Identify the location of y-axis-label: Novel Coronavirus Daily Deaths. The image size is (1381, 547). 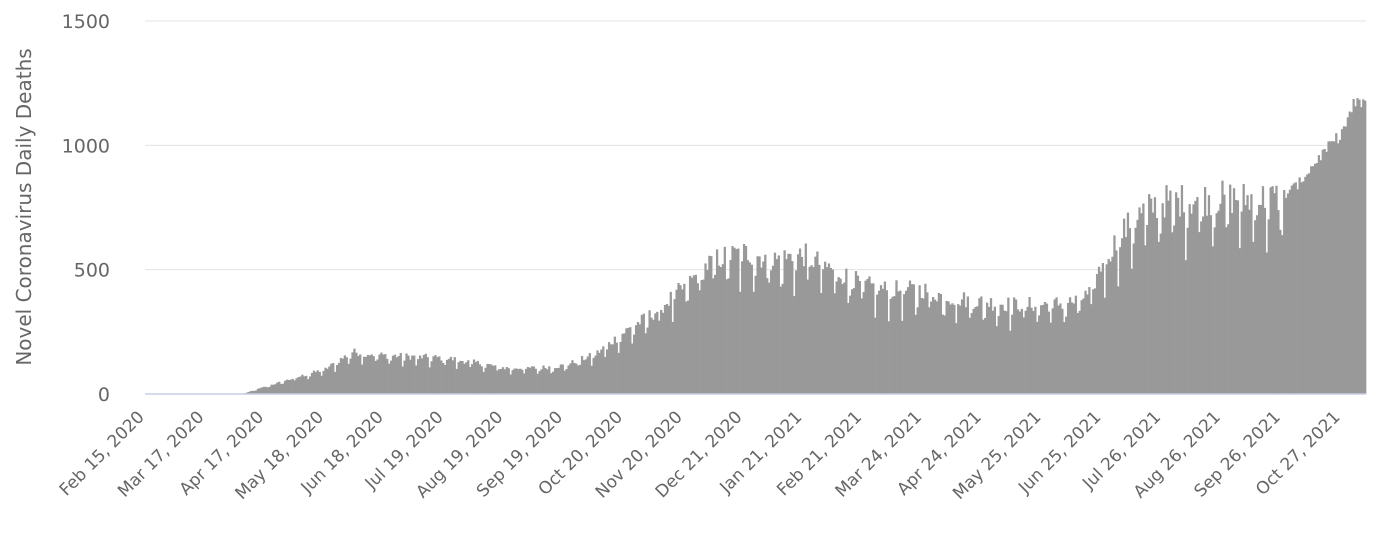
(24, 206).